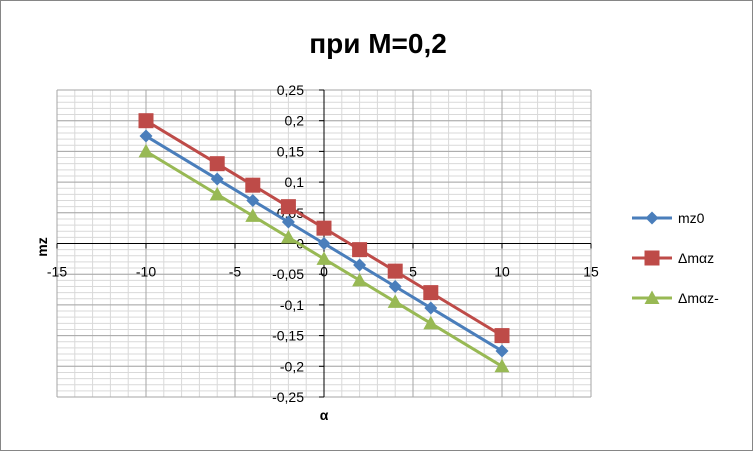 Image resolution: width=753 pixels, height=452 pixels. What do you see at coordinates (691, 218) in the screenshot?
I see `legend-label: mz0` at bounding box center [691, 218].